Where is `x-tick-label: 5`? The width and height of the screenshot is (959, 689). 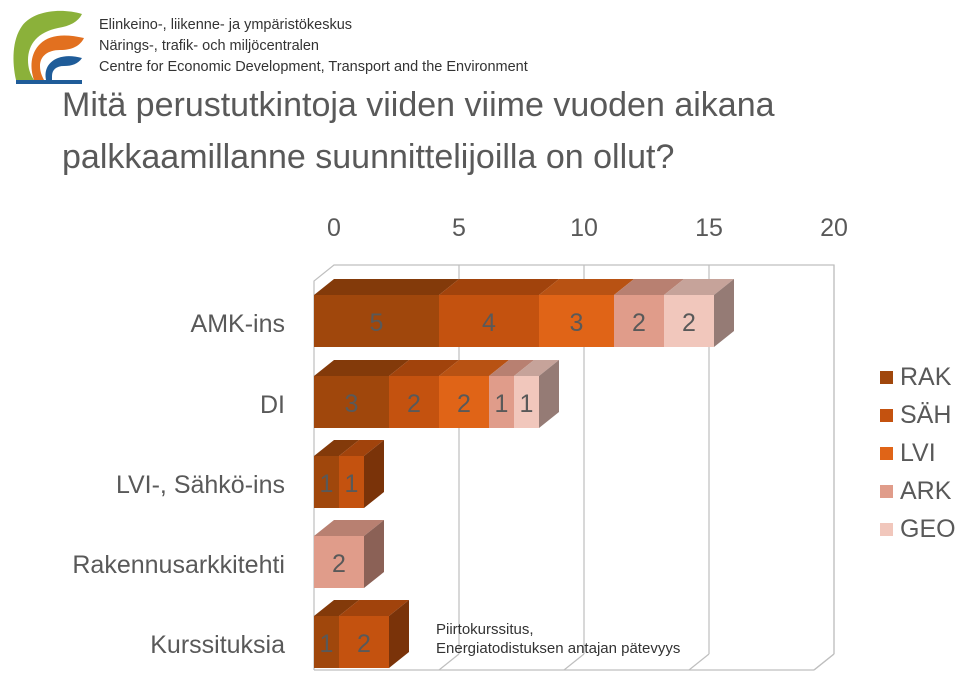
x-tick-label: 5 is located at coordinates (459, 228).